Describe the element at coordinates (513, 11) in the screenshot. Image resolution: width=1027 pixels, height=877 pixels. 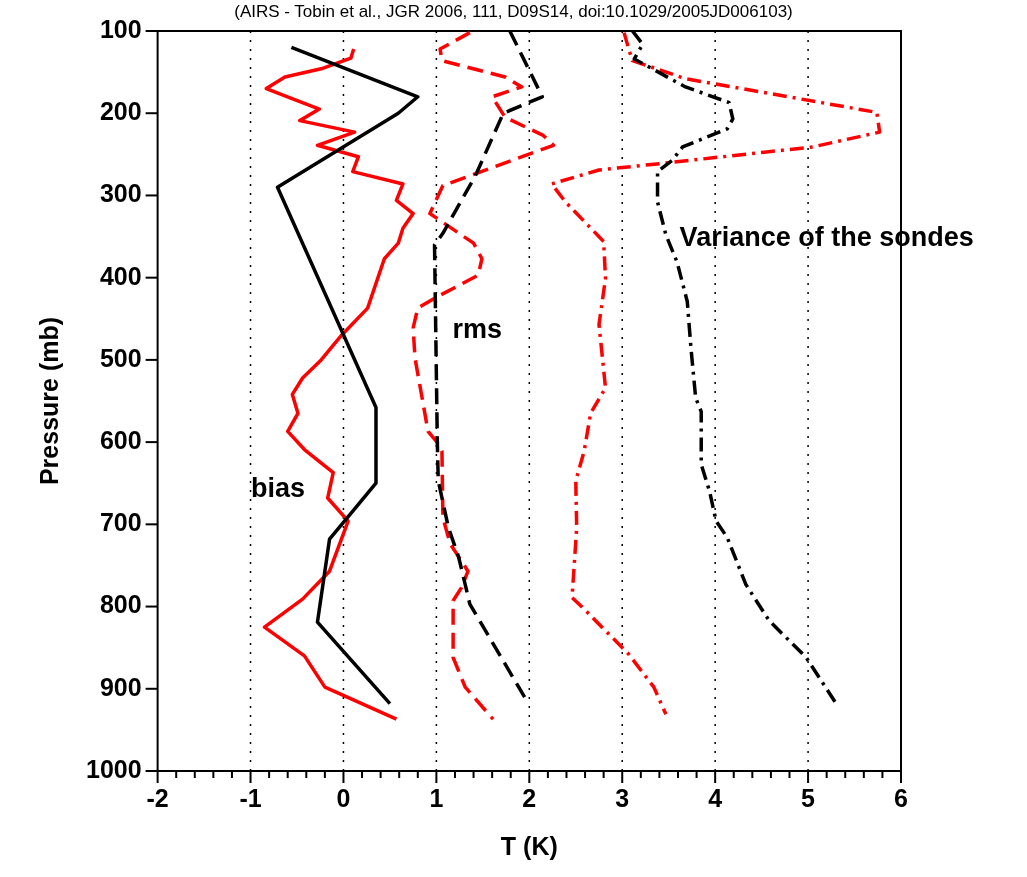
I see `chart-title: (AIRS - Tobin et al., JGR 2006, 111, D09S14, doi:10.1029/2005JD006103)` at that location.